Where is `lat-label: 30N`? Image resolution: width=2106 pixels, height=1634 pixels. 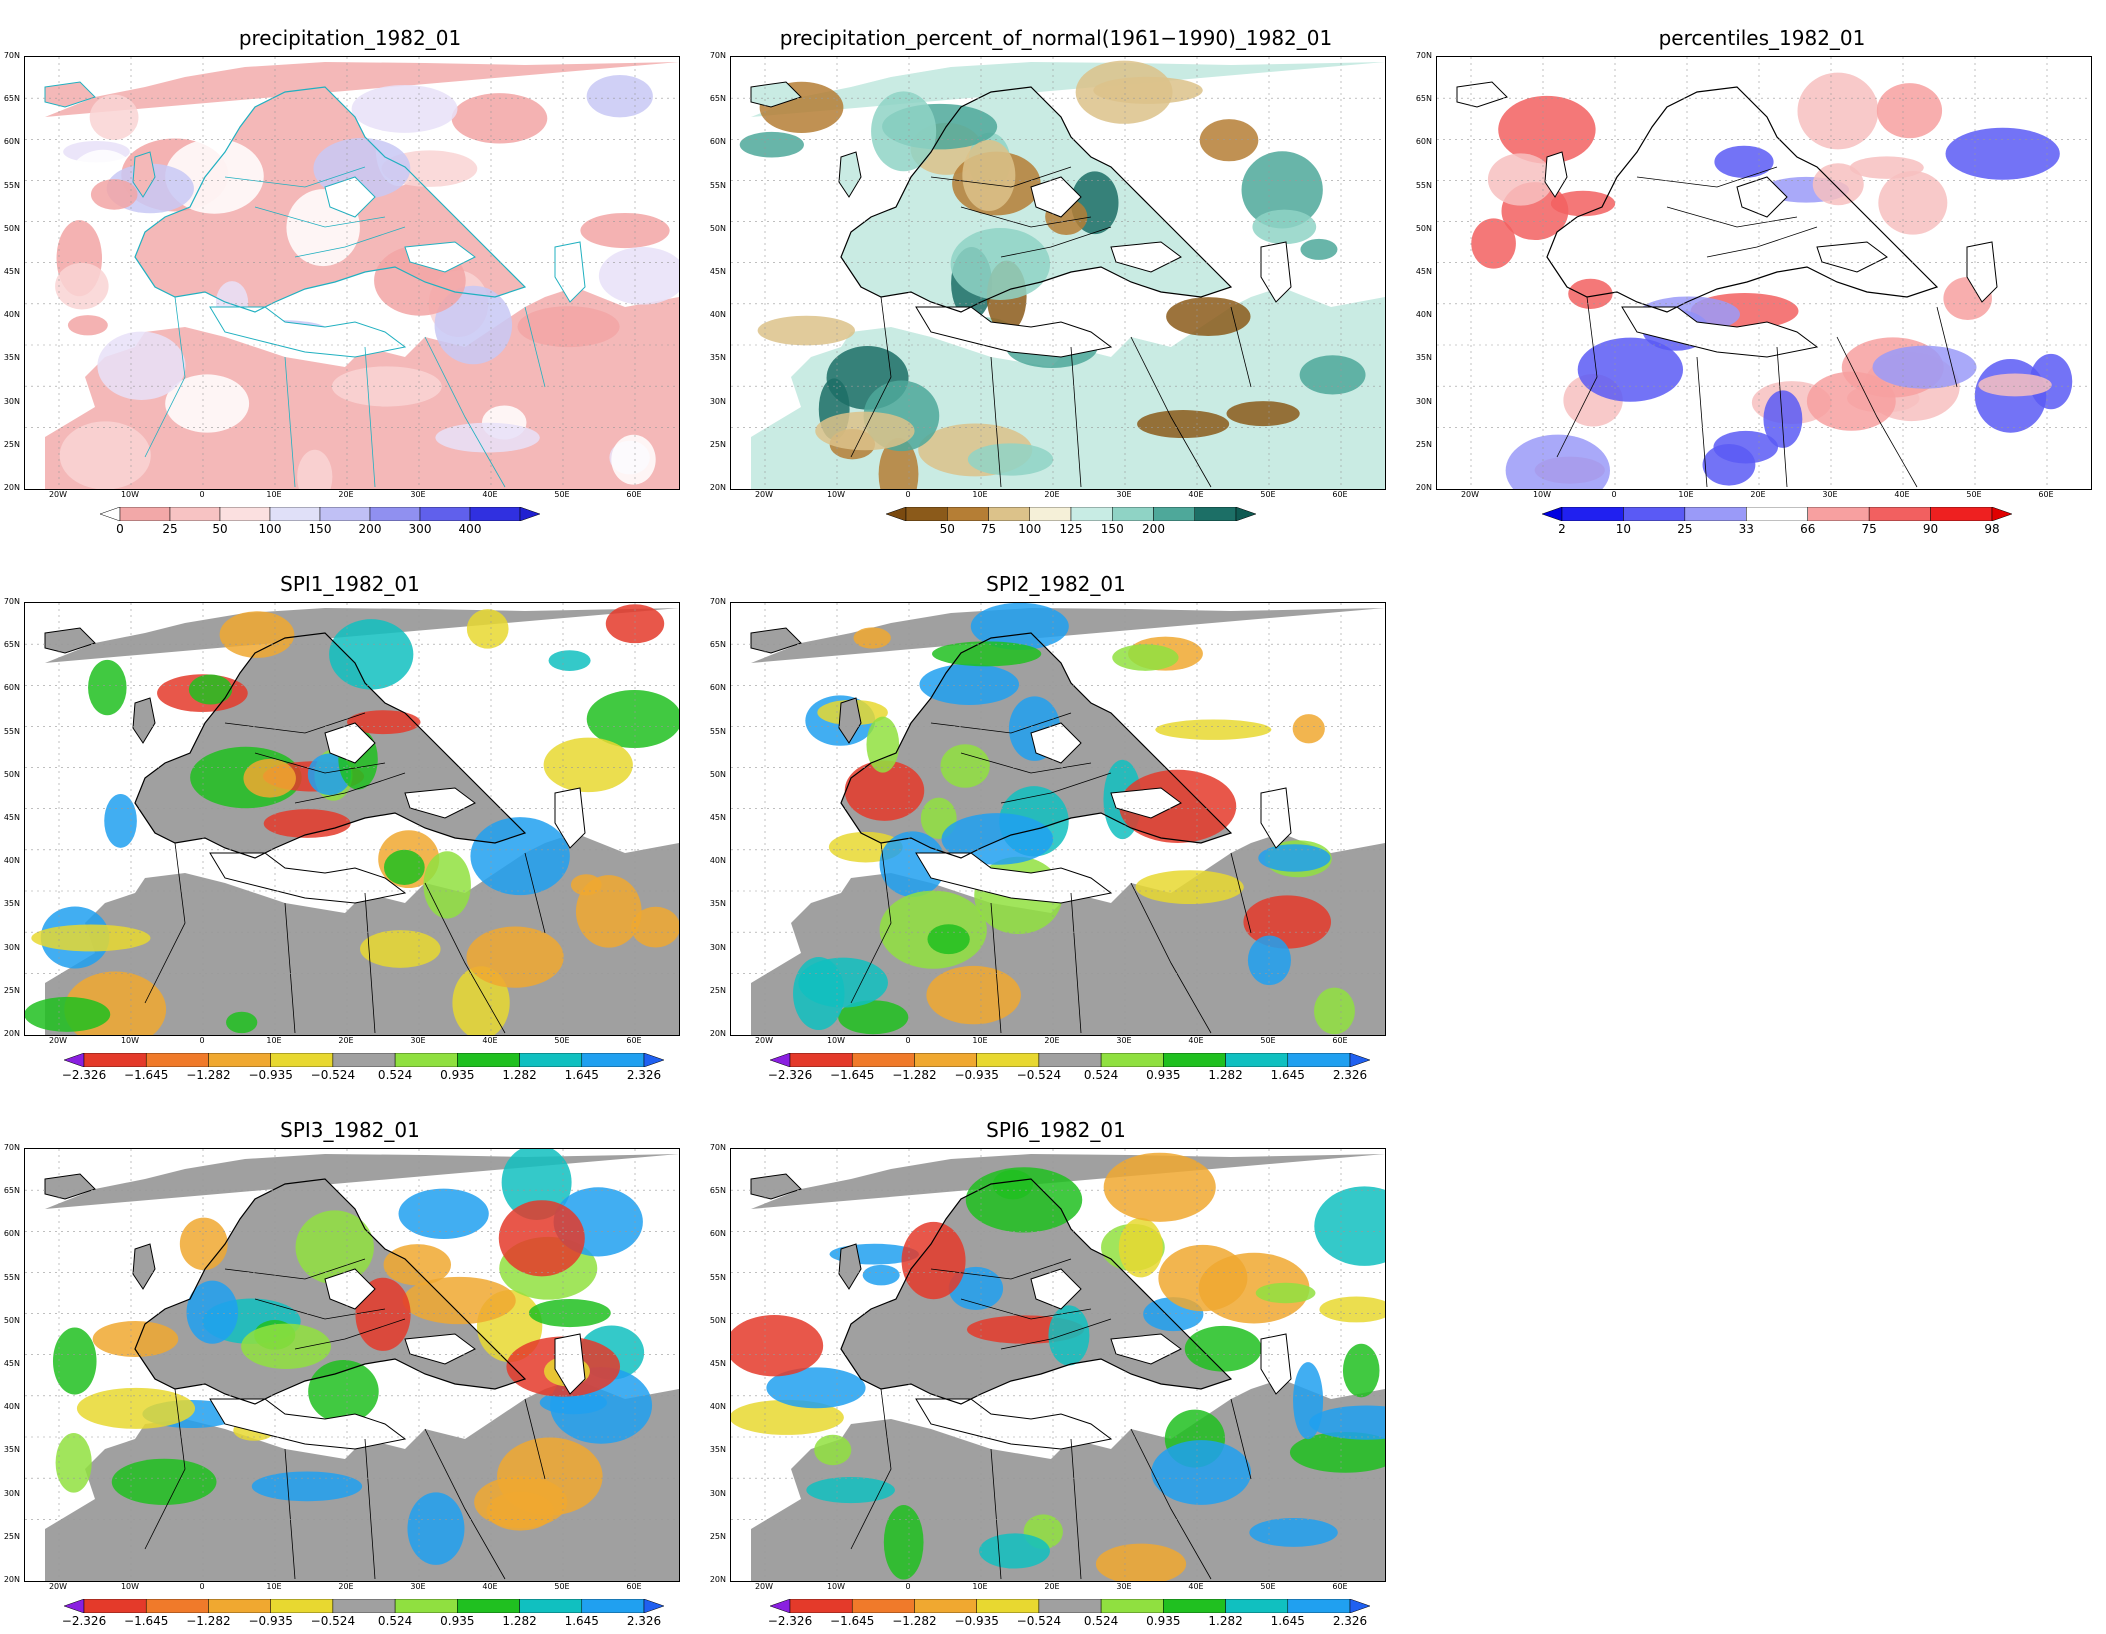 lat-label: 30N is located at coordinates (11, 1493).